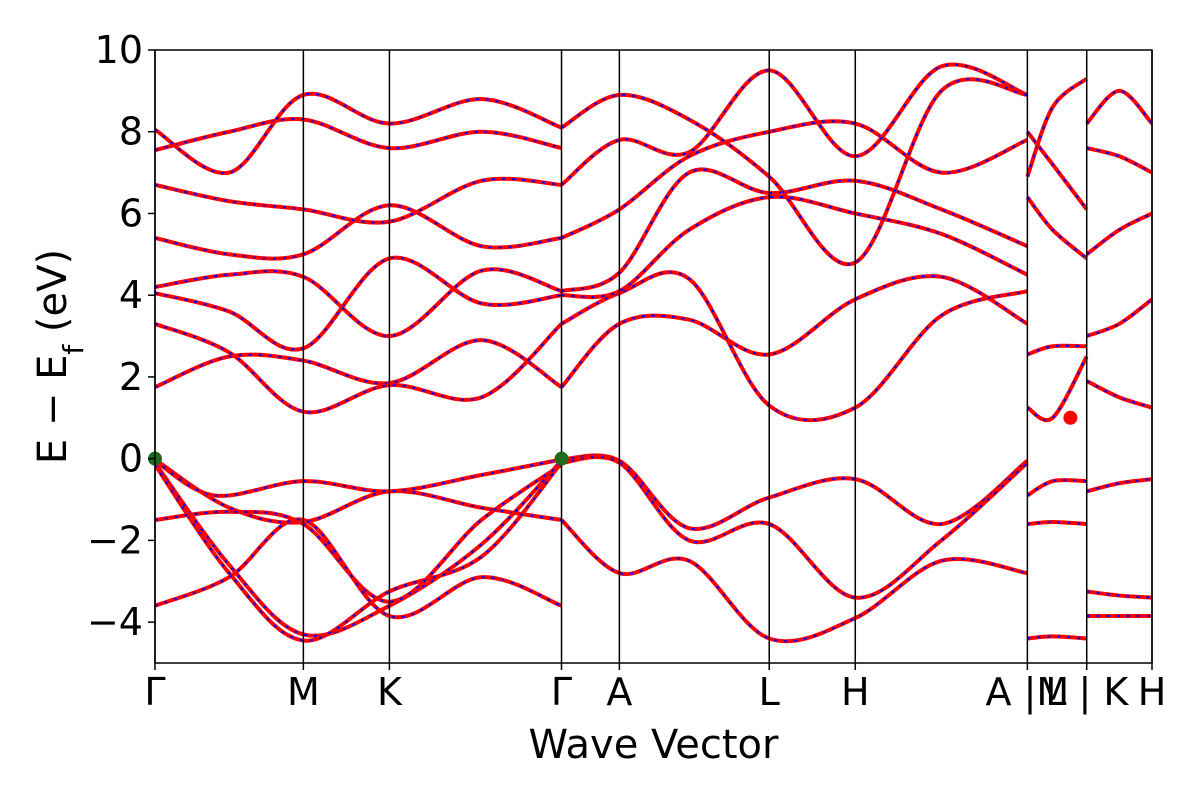  I want to click on x-tick-label-5: L, so click(769, 692).